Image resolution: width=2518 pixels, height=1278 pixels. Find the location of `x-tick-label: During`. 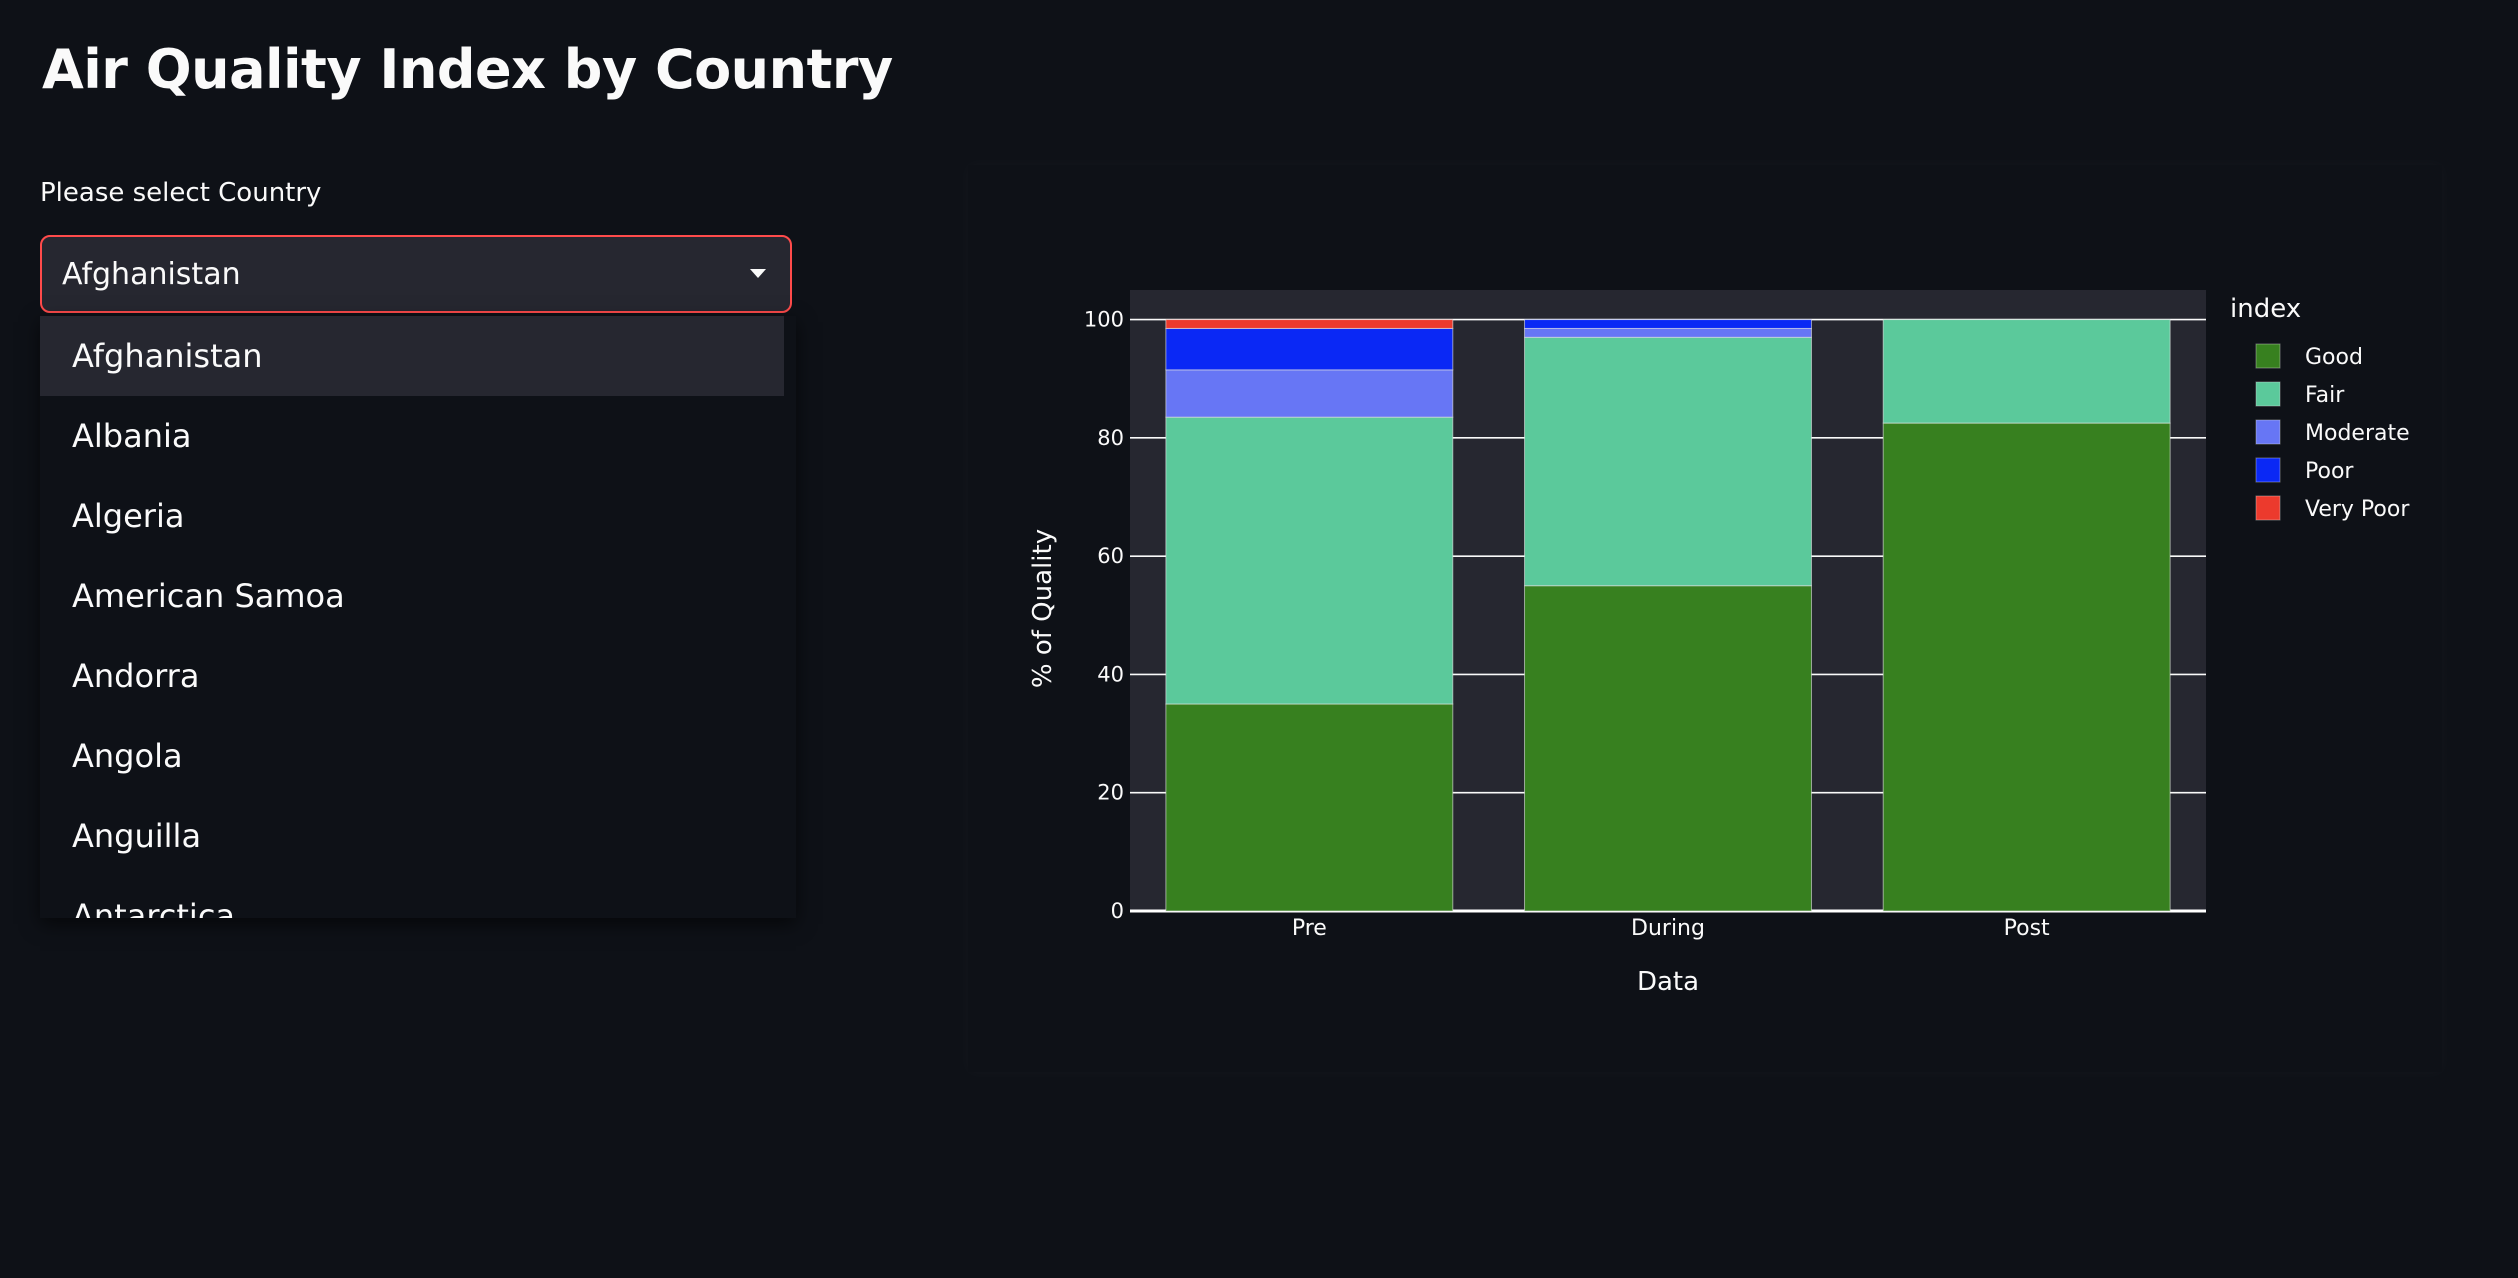

x-tick-label: During is located at coordinates (1668, 928).